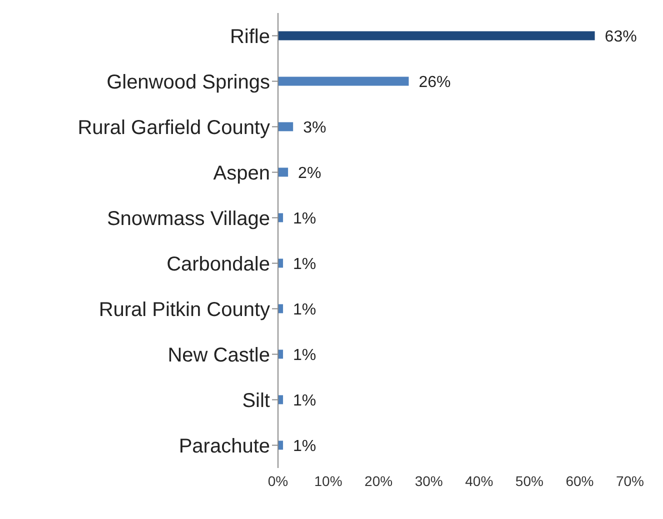 The width and height of the screenshot is (663, 519). Describe the element at coordinates (188, 219) in the screenshot. I see `y-tick-label: Snowmass Village` at that location.